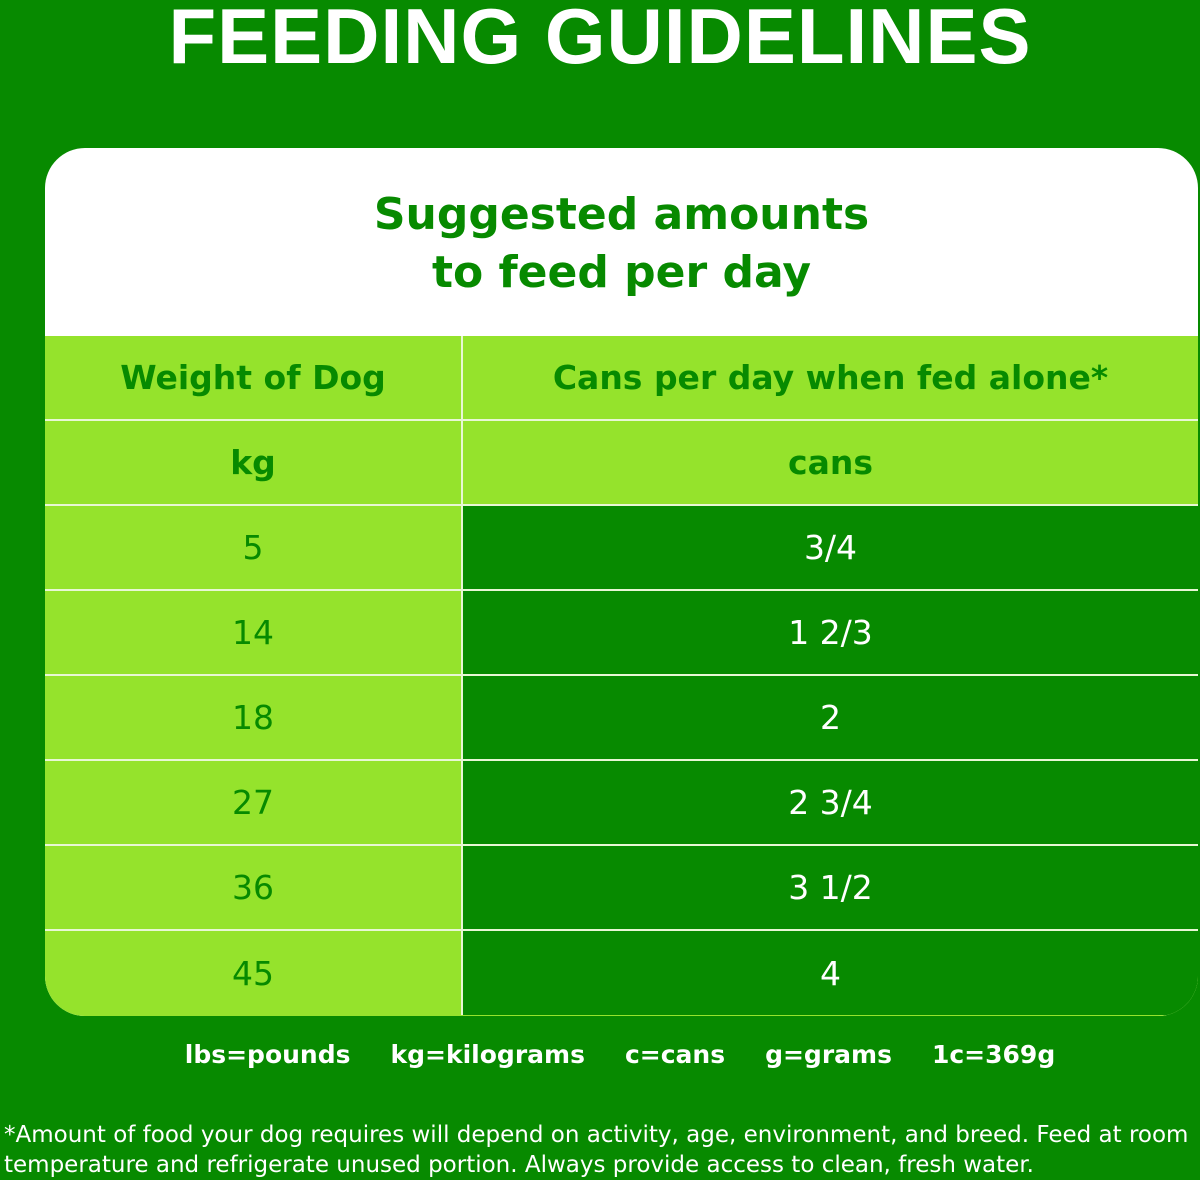 The width and height of the screenshot is (1200, 1180). I want to click on table-row: 18 2, so click(621, 718).